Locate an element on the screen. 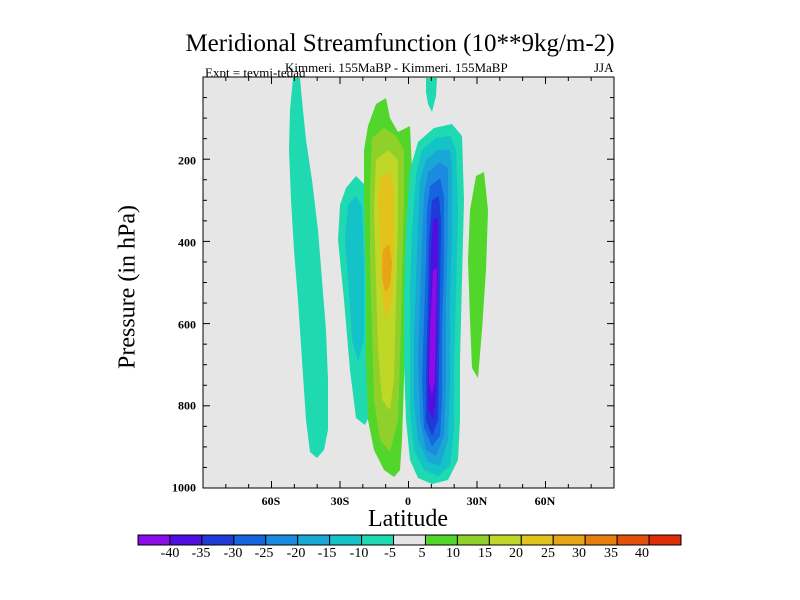 The height and width of the screenshot is (600, 800). y-tick-label: 1000 is located at coordinates (184, 487).